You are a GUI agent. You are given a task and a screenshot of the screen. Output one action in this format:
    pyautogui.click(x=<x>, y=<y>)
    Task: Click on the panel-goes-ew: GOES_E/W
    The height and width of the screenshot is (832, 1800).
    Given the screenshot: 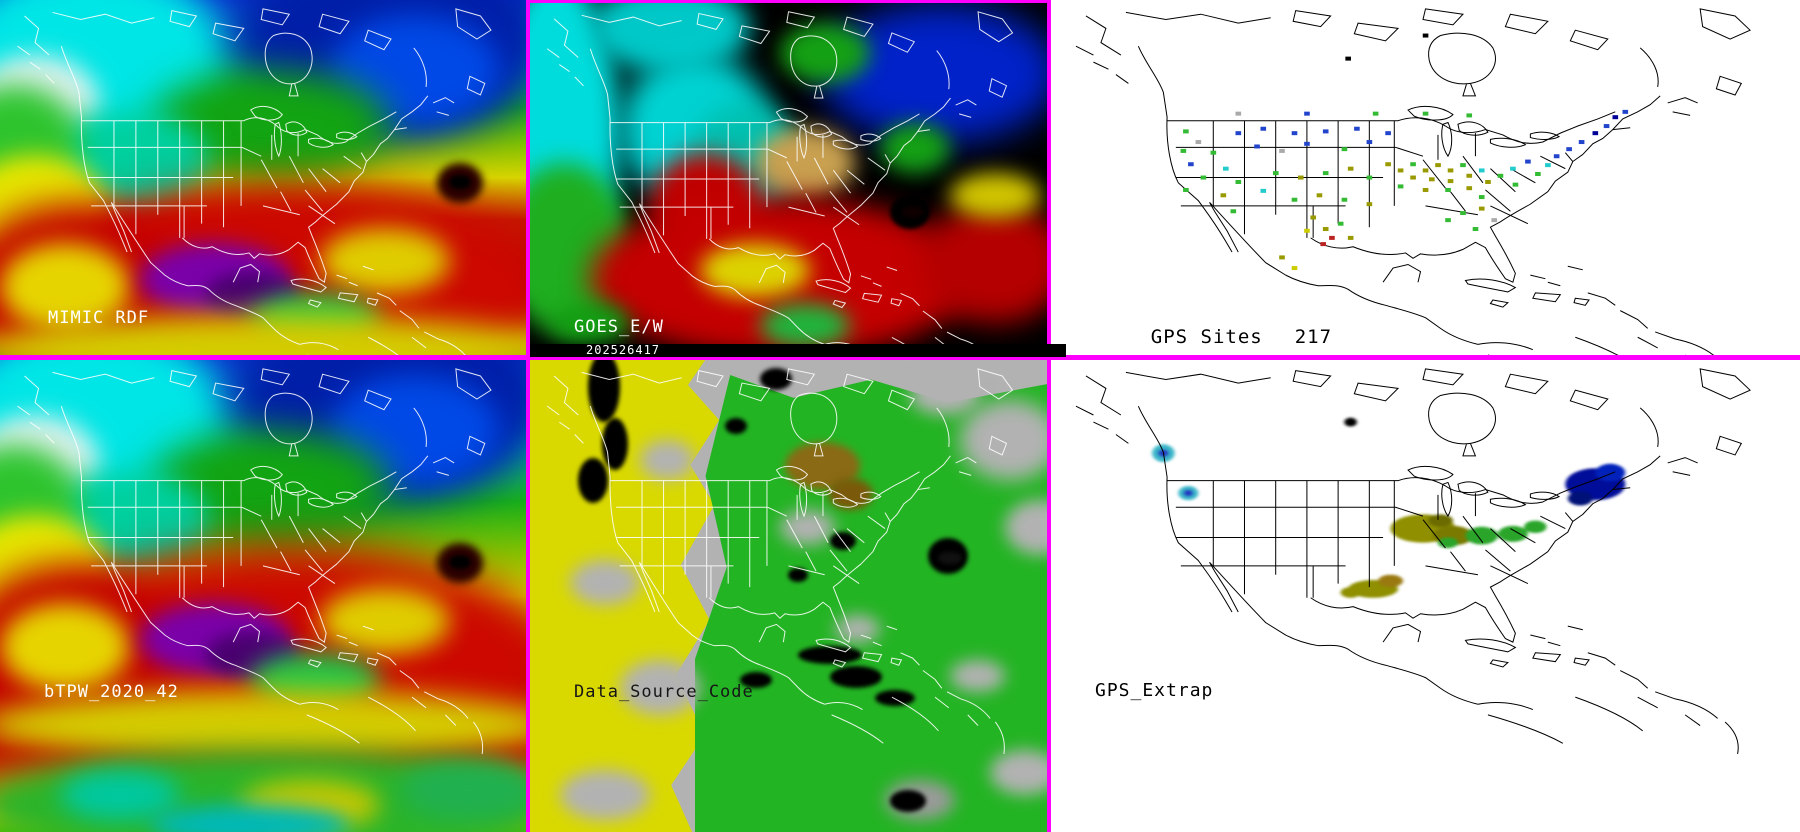 What is the action you would take?
    pyautogui.click(x=788, y=177)
    